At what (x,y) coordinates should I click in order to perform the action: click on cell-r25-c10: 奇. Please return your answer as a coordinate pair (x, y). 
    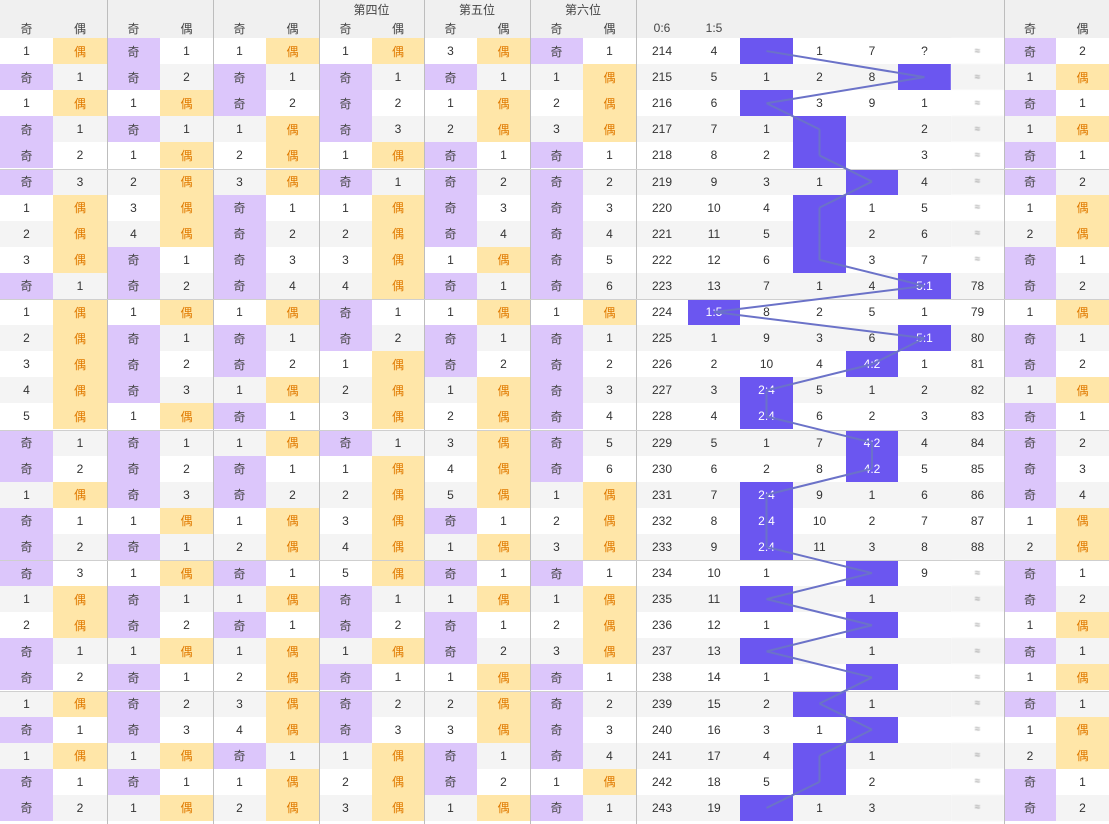
    Looking at the image, I should click on (556, 703).